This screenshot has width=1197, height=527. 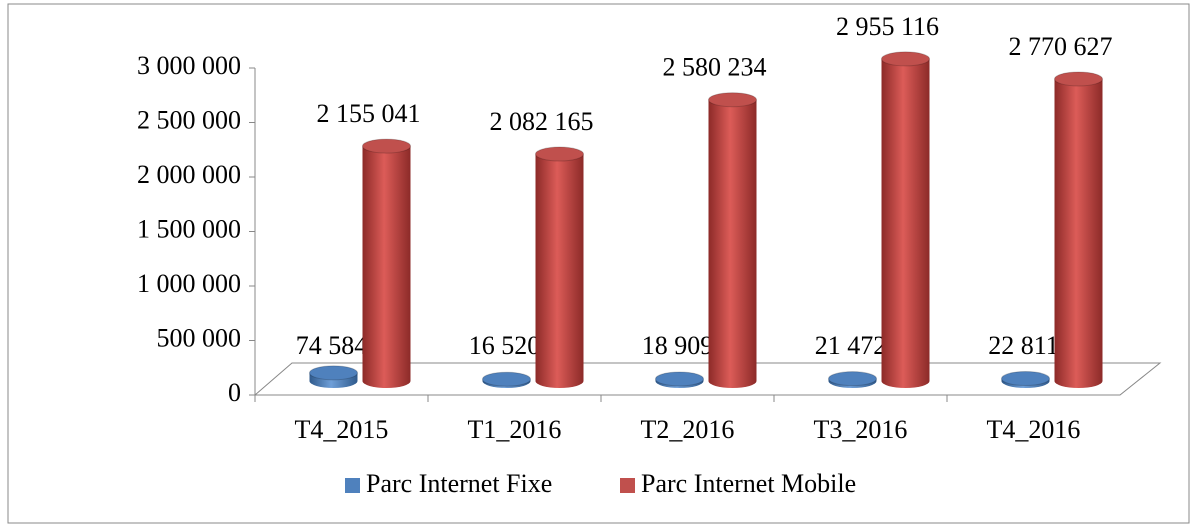 What do you see at coordinates (189, 174) in the screenshot?
I see `y-tick-label: 2 000 000` at bounding box center [189, 174].